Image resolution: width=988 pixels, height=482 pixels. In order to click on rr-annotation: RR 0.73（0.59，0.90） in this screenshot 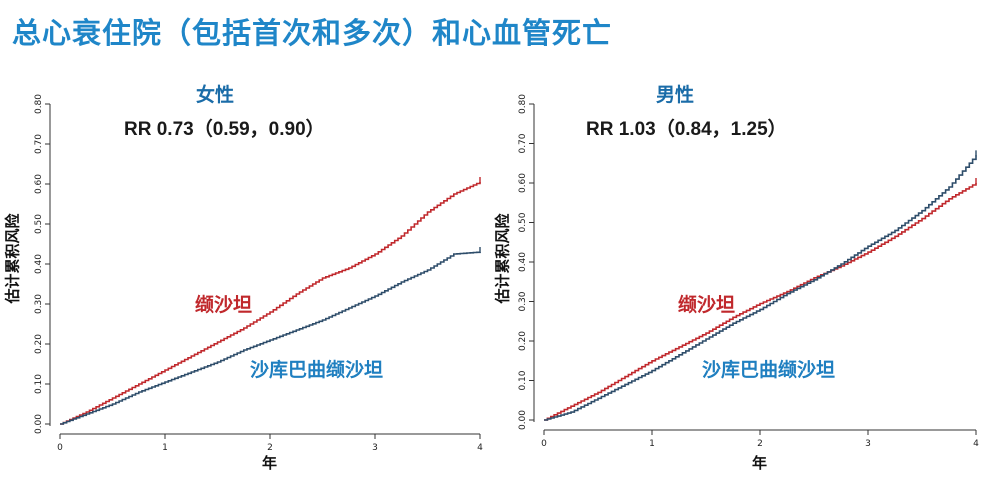, I will do `click(224, 129)`.